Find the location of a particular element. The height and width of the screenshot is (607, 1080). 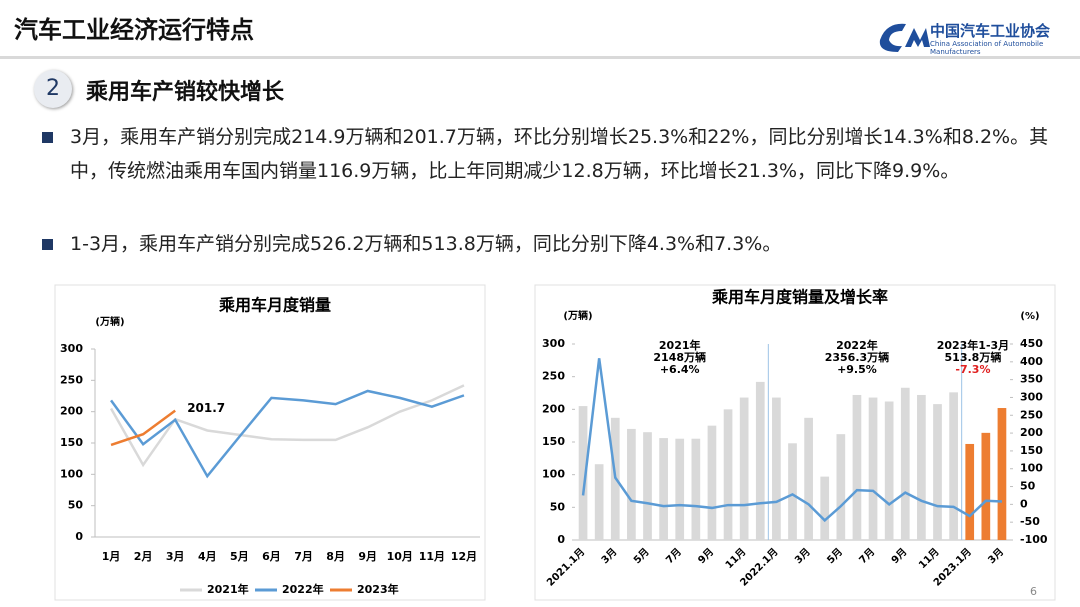

section-title: 乘用车产销较快增长 is located at coordinates (185, 92).